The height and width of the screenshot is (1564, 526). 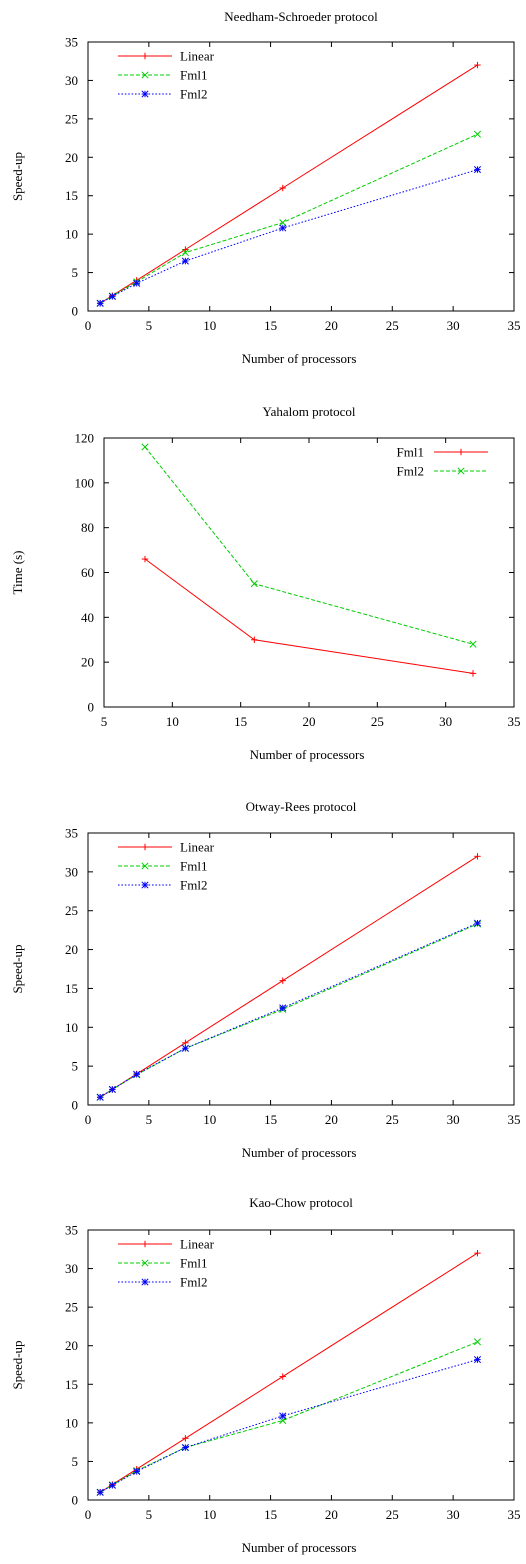 I want to click on series-fml1, so click(x=289, y=1010).